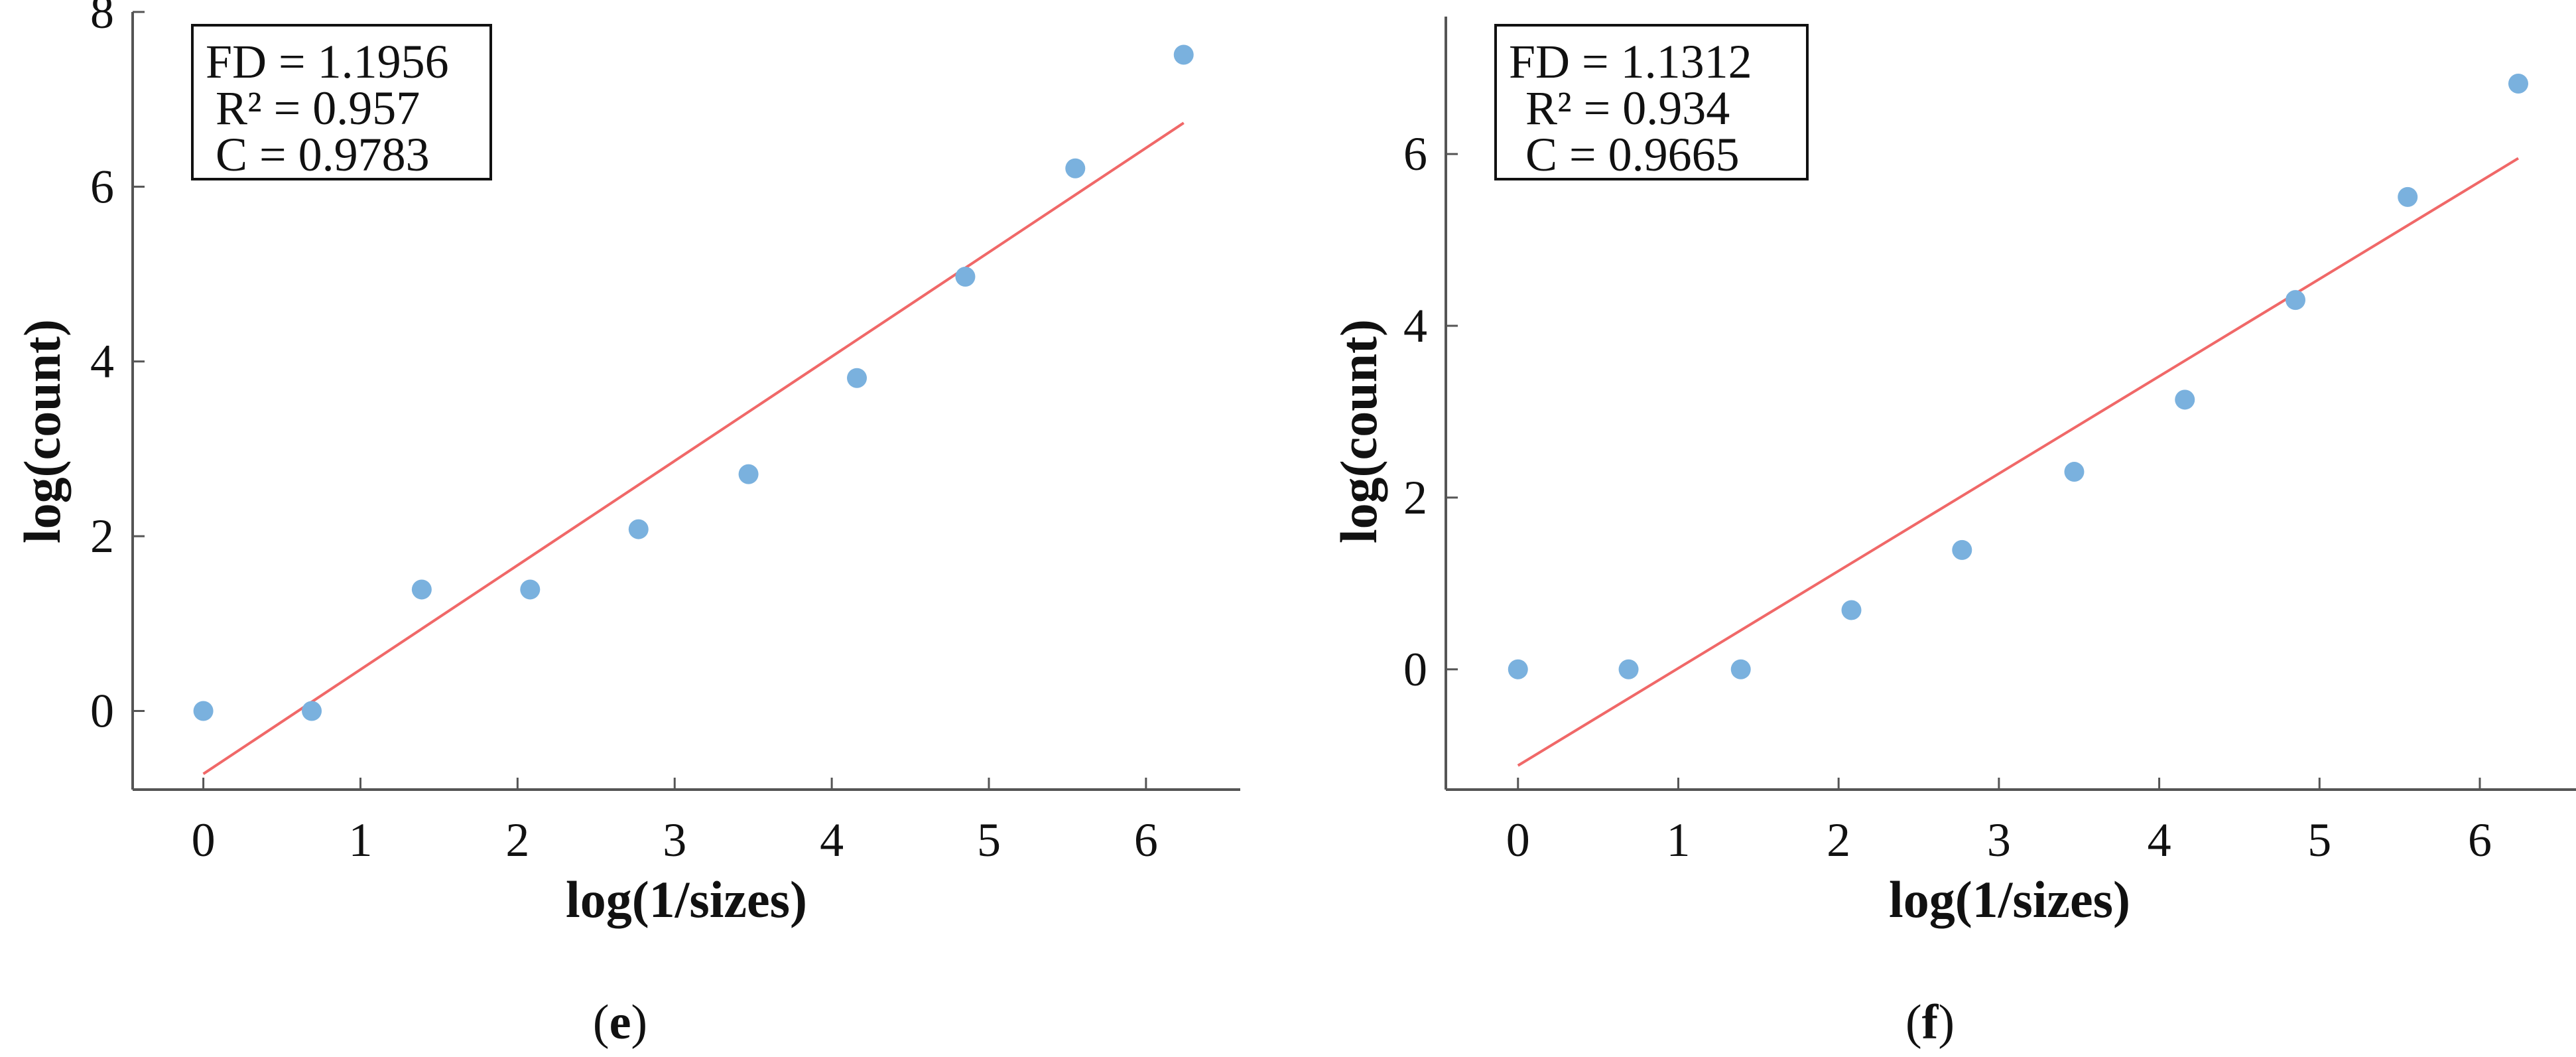 Image resolution: width=2576 pixels, height=1057 pixels. Describe the element at coordinates (1628, 108) in the screenshot. I see `stat-r2: R² = 0.934` at that location.